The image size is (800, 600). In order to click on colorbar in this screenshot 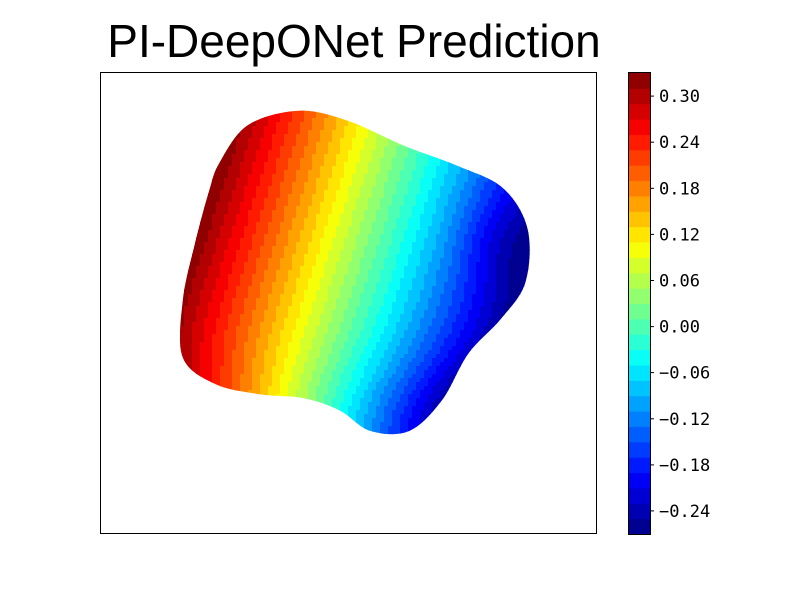, I will do `click(639, 304)`.